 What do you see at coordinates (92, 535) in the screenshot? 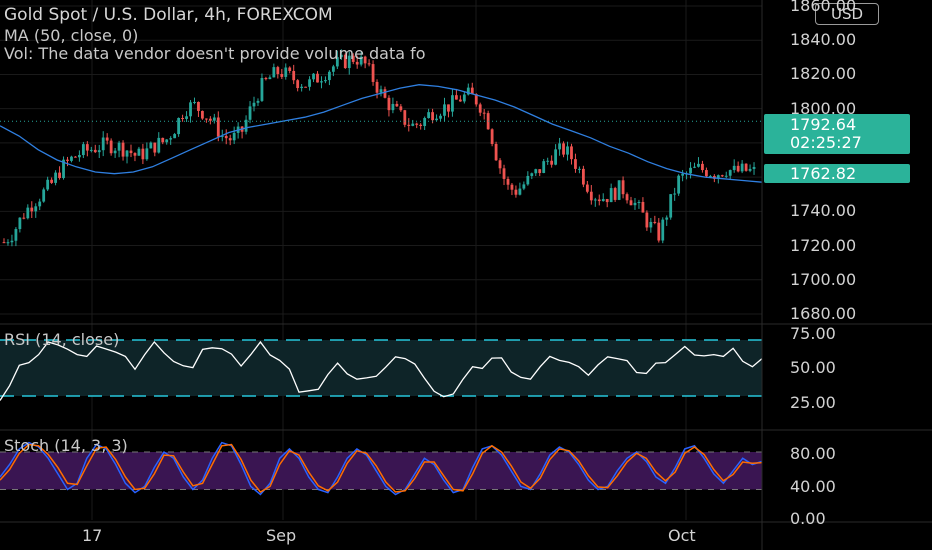
I see `x-axis-label-17: 17` at bounding box center [92, 535].